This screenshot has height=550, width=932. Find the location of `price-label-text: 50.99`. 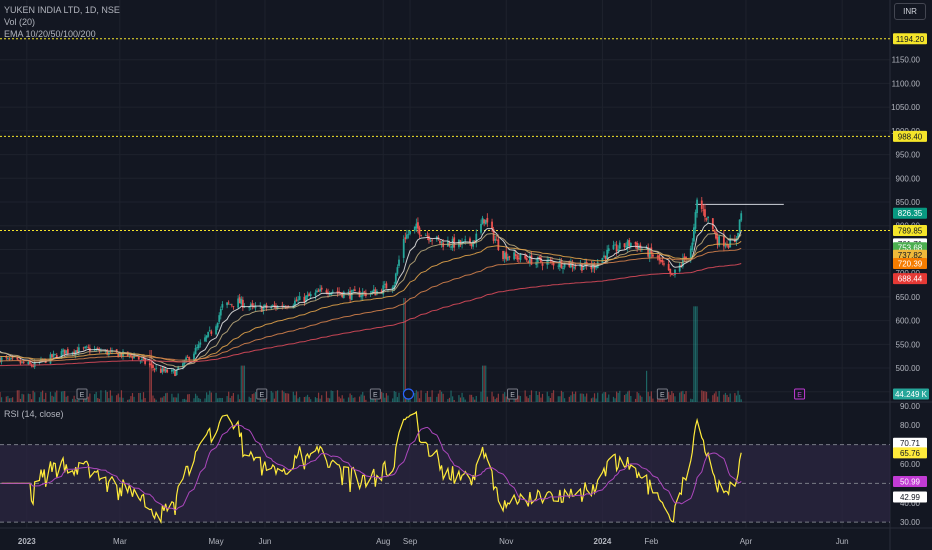

price-label-text: 50.99 is located at coordinates (910, 481).